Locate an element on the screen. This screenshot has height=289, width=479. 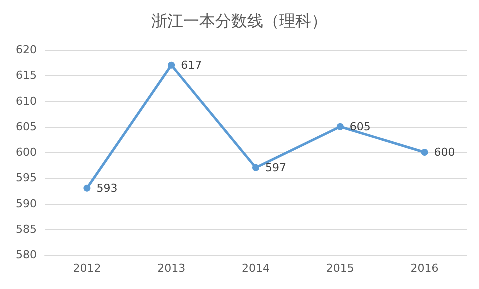
y-tick-label: 580 is located at coordinates (26, 255).